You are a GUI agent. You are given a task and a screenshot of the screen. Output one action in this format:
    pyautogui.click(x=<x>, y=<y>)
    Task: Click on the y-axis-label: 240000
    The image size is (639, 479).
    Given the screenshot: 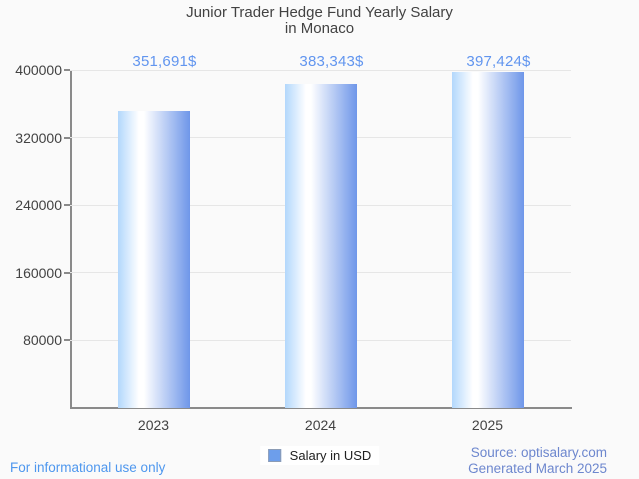 What is the action you would take?
    pyautogui.click(x=38, y=205)
    